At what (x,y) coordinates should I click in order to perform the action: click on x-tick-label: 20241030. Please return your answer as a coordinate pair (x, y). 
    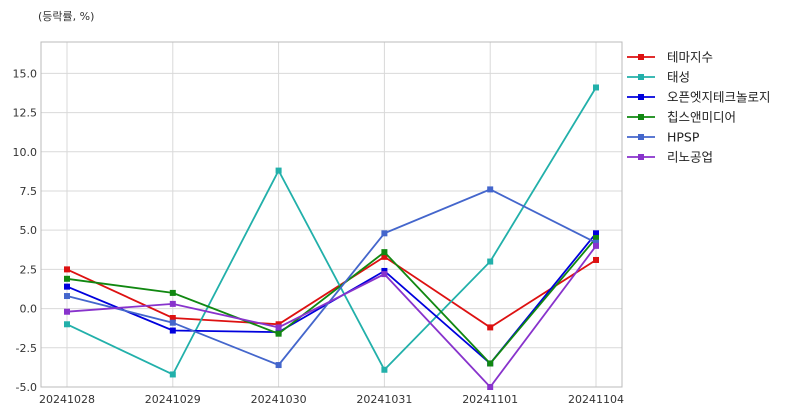
    Looking at the image, I should click on (279, 399).